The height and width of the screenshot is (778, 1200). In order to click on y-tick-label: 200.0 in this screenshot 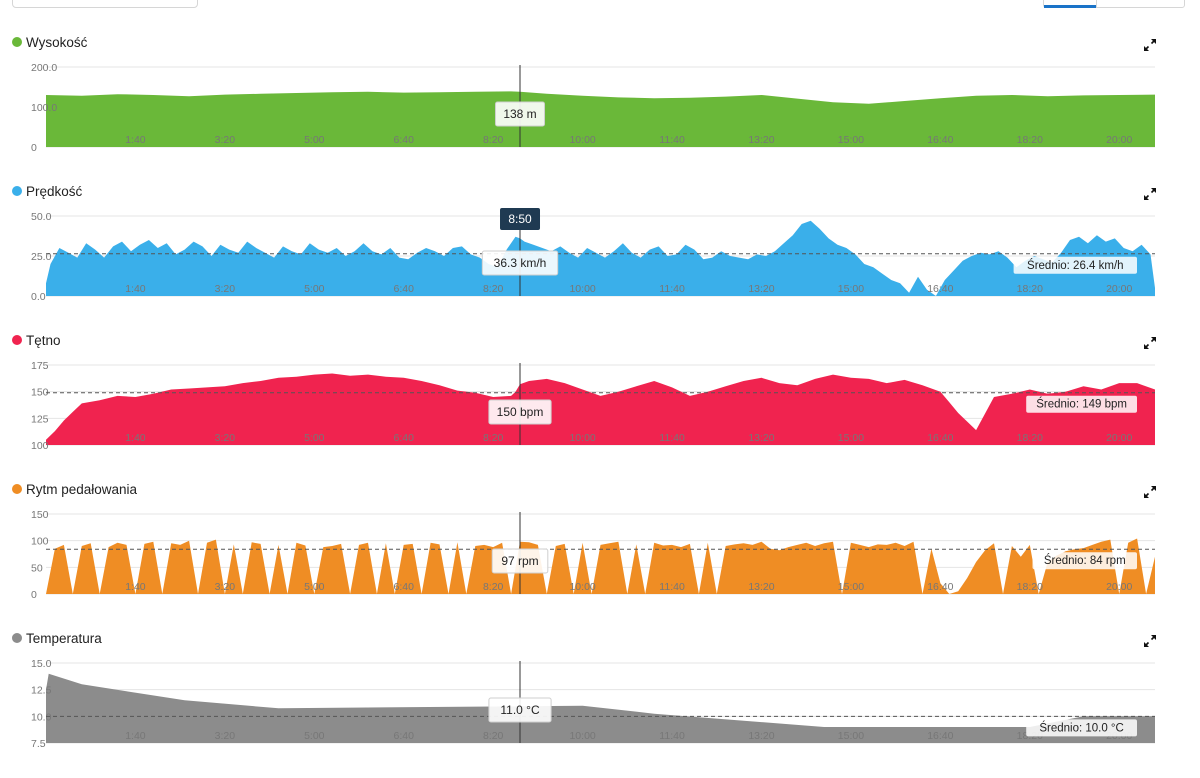, I will do `click(44, 68)`.